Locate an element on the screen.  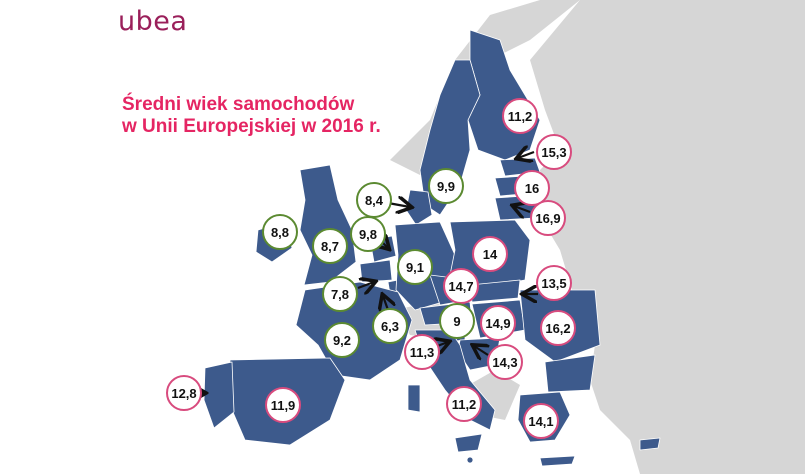
country-sardinia is located at coordinates (414, 398).